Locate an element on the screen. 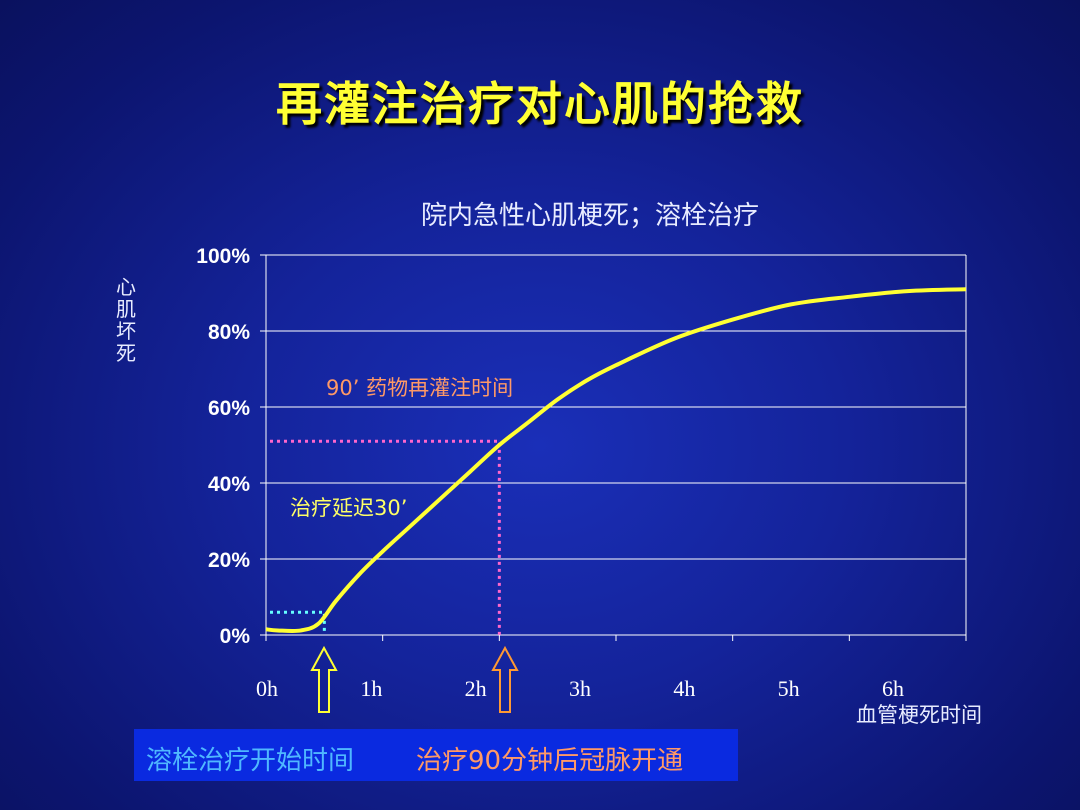 The width and height of the screenshot is (1080, 810). delay-reference-line is located at coordinates (298, 620).